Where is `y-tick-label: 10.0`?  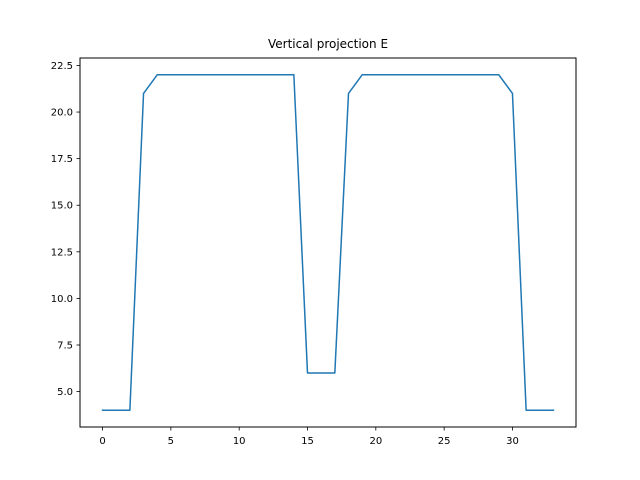 y-tick-label: 10.0 is located at coordinates (62, 299).